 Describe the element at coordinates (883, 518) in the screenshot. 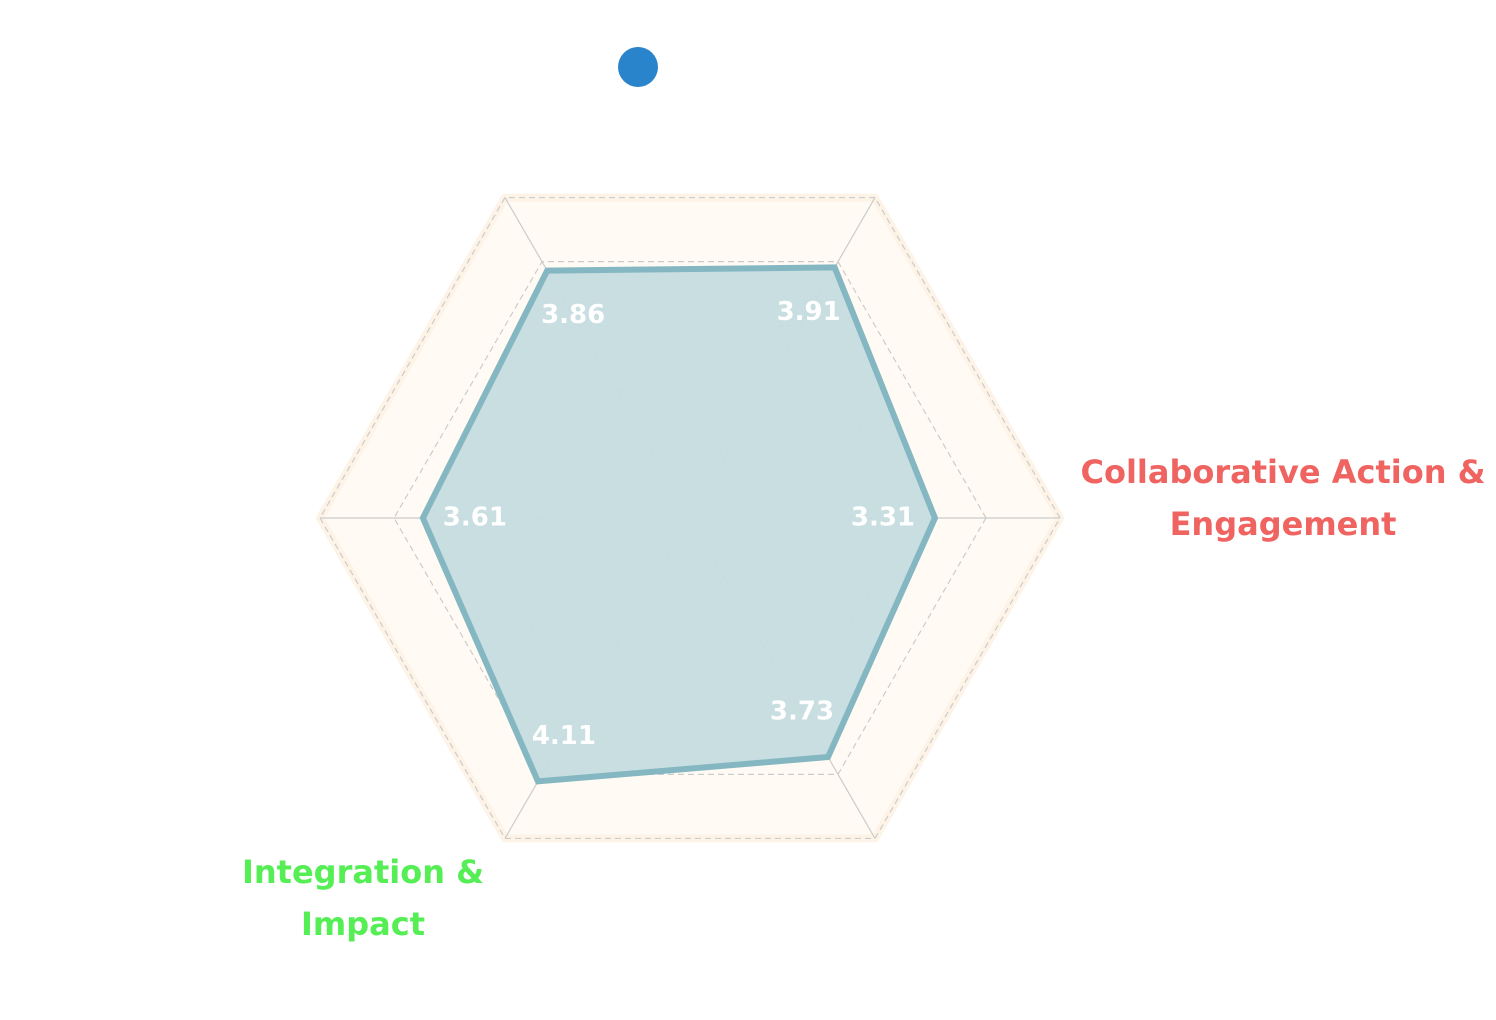

I see `value-label: 3.31` at that location.